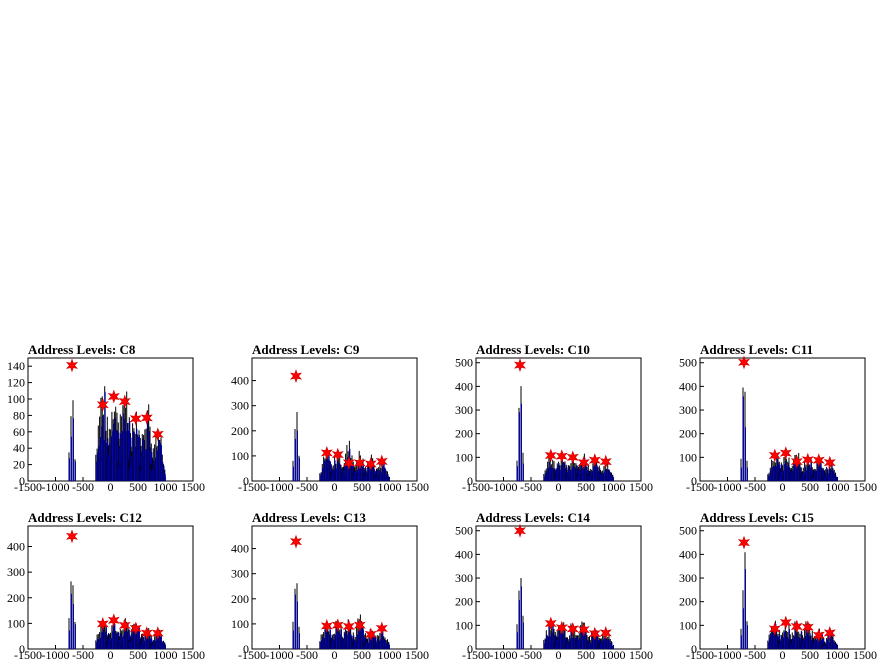 The image size is (896, 672). I want to click on panel-title: Address Levels: C12, so click(85, 517).